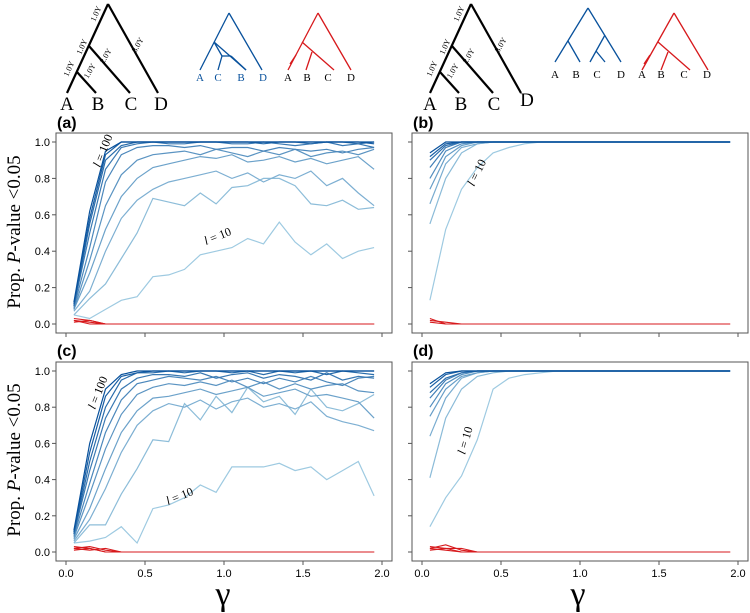 The height and width of the screenshot is (613, 750). Describe the element at coordinates (231, 41) in the screenshot. I see `tree-blue-left` at that location.